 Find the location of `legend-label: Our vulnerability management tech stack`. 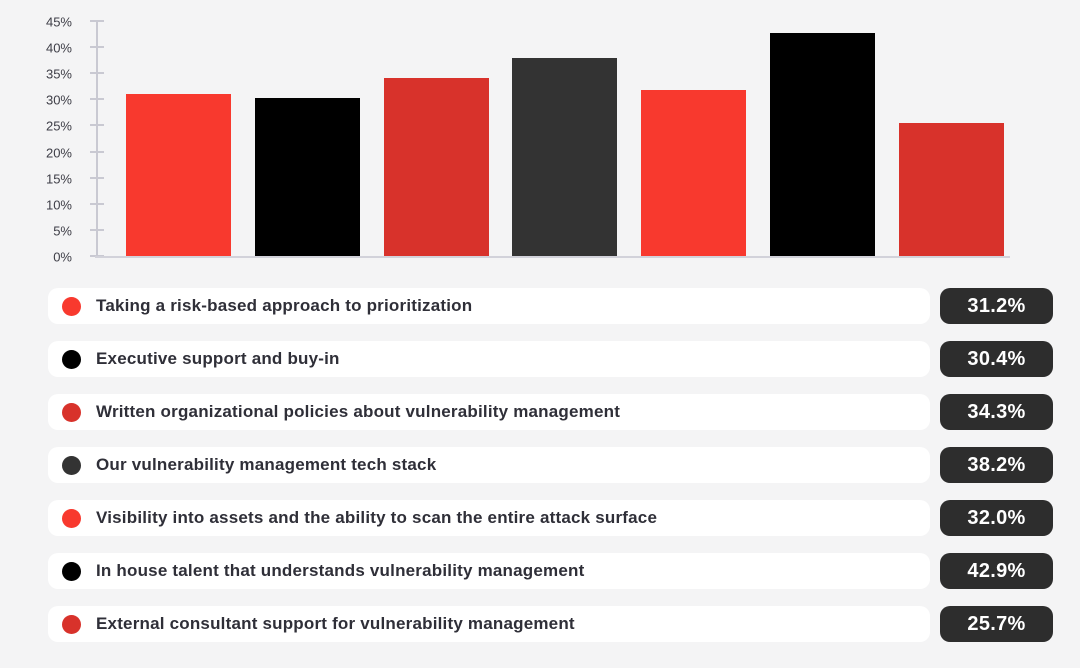

legend-label: Our vulnerability management tech stack is located at coordinates (266, 464).